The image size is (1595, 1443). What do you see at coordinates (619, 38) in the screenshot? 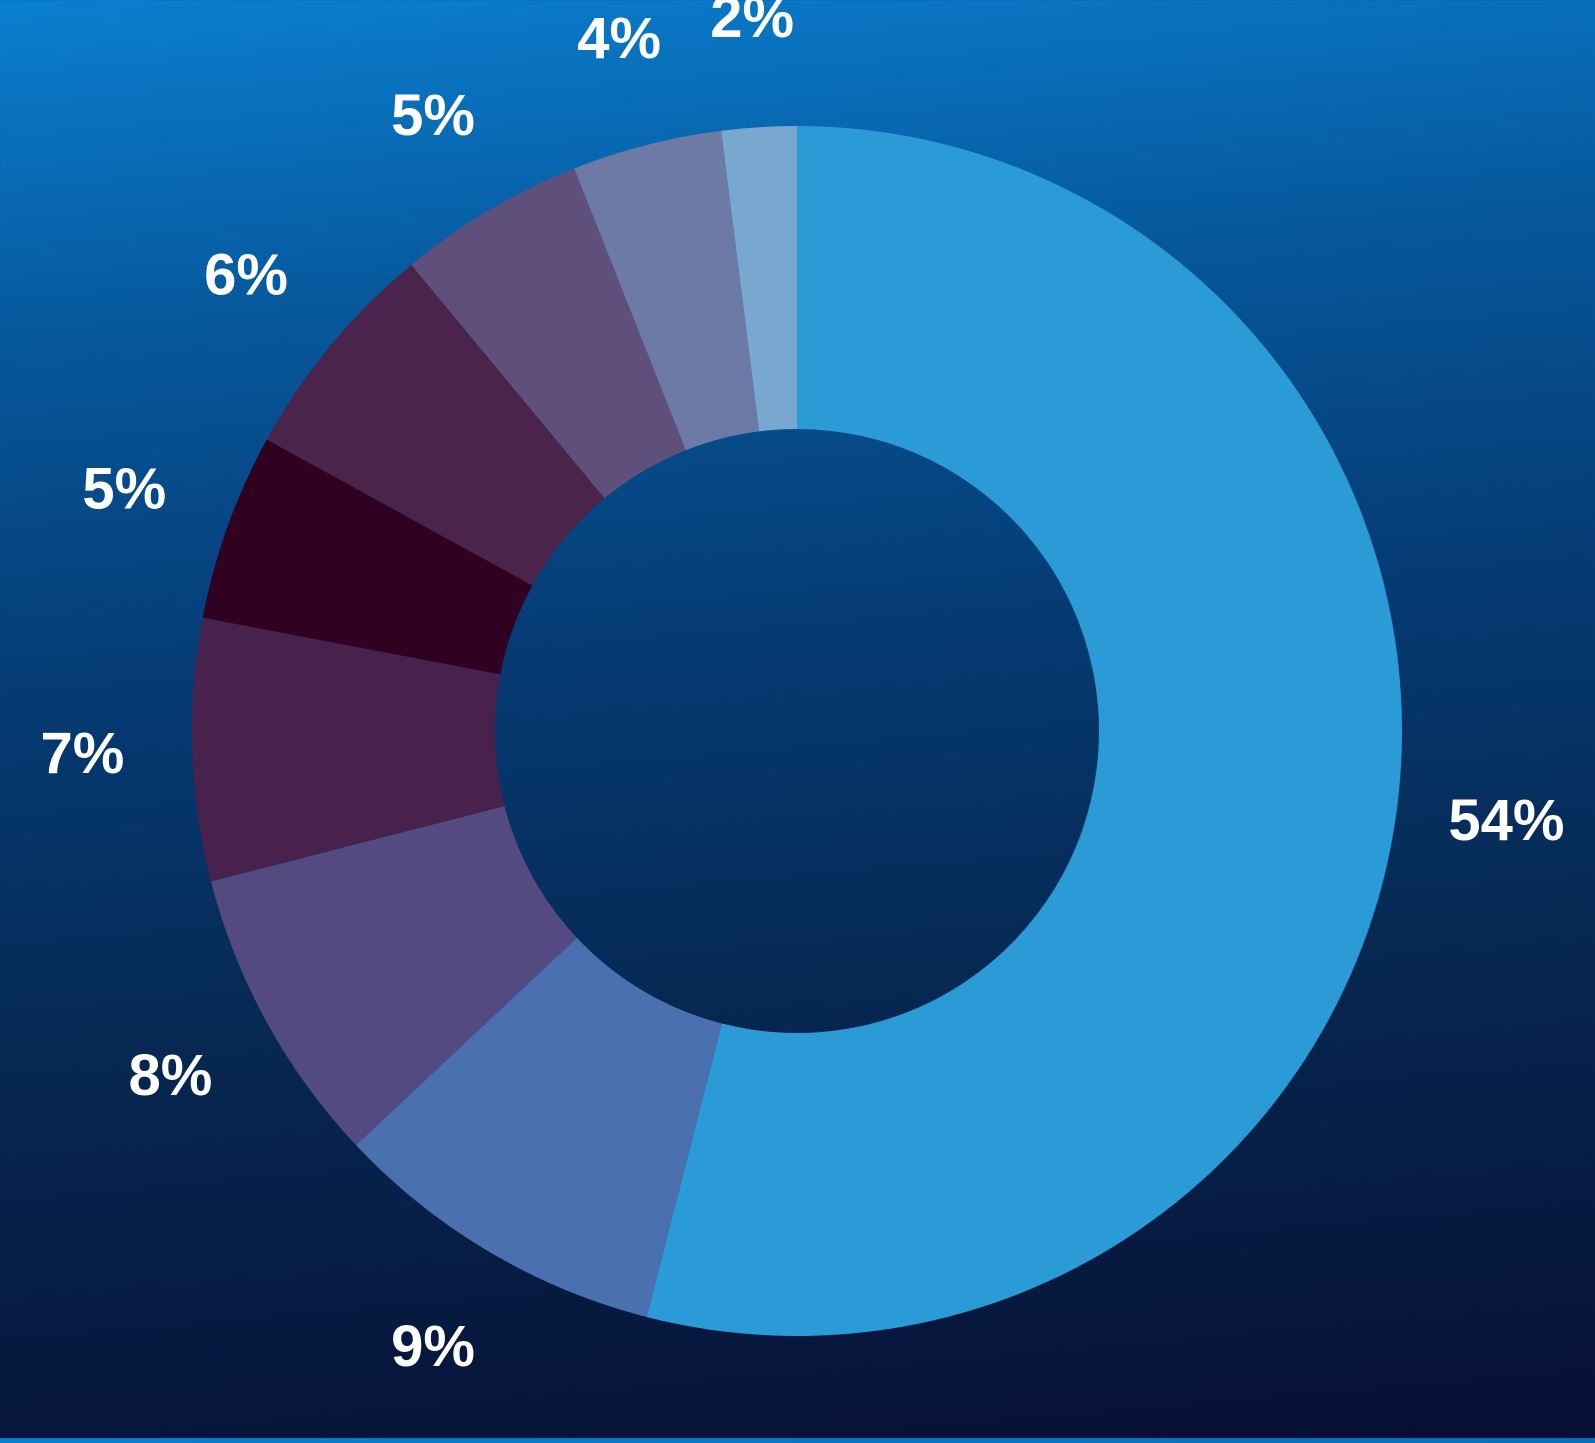
I see `data-label-8: 4%` at bounding box center [619, 38].